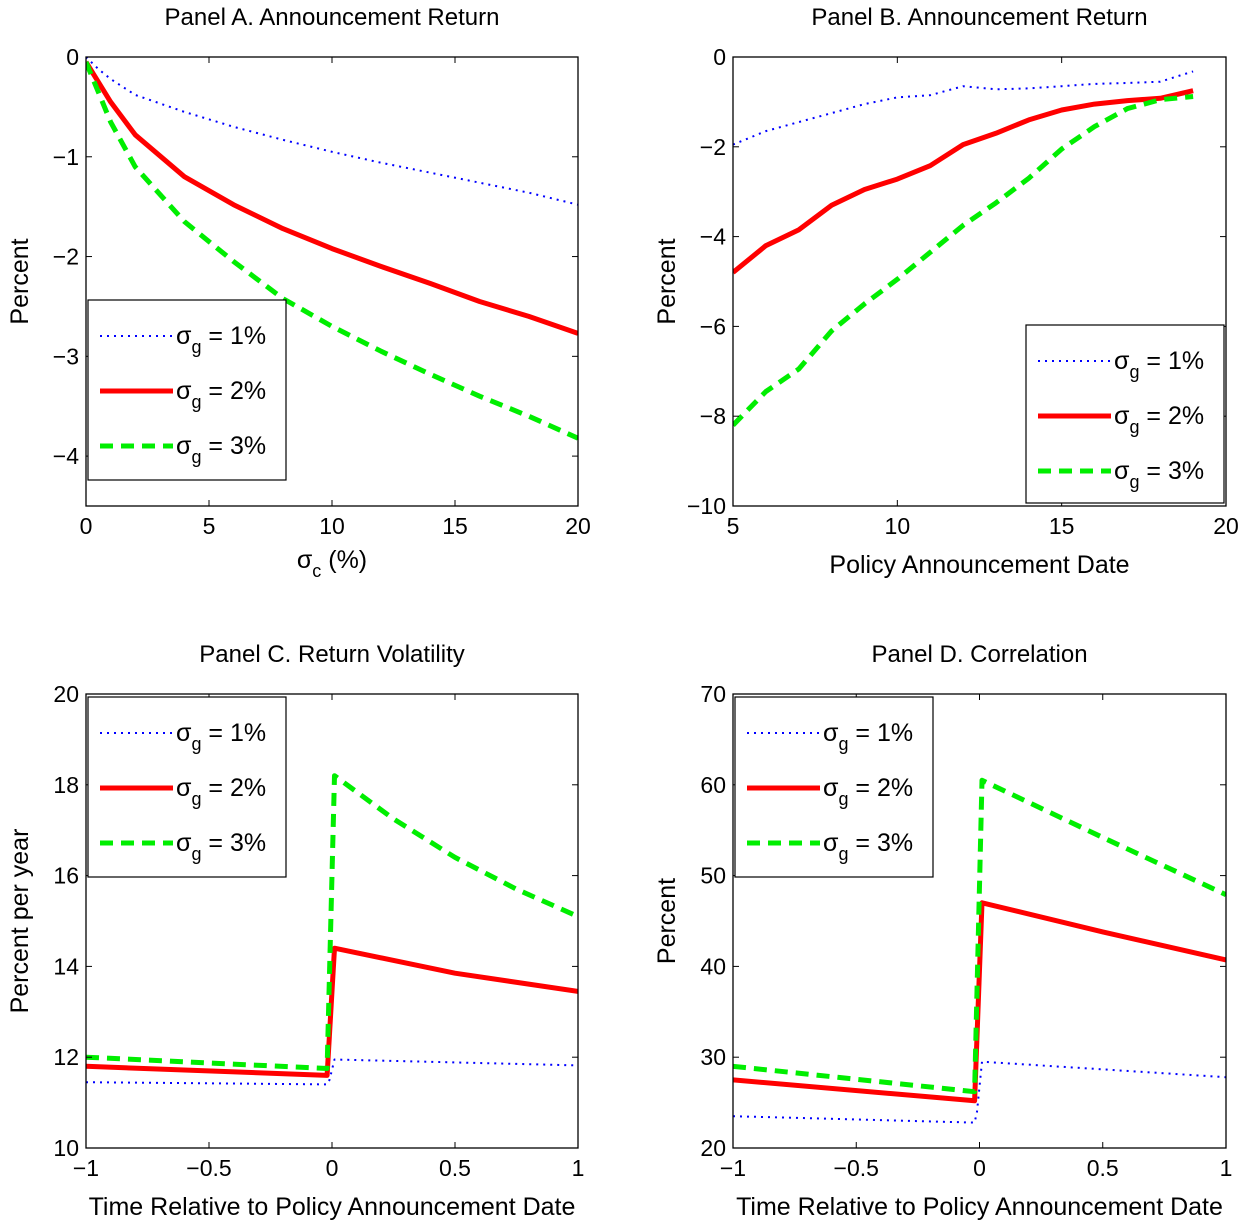  Describe the element at coordinates (66, 1148) in the screenshot. I see `y-tick-label: 10` at that location.